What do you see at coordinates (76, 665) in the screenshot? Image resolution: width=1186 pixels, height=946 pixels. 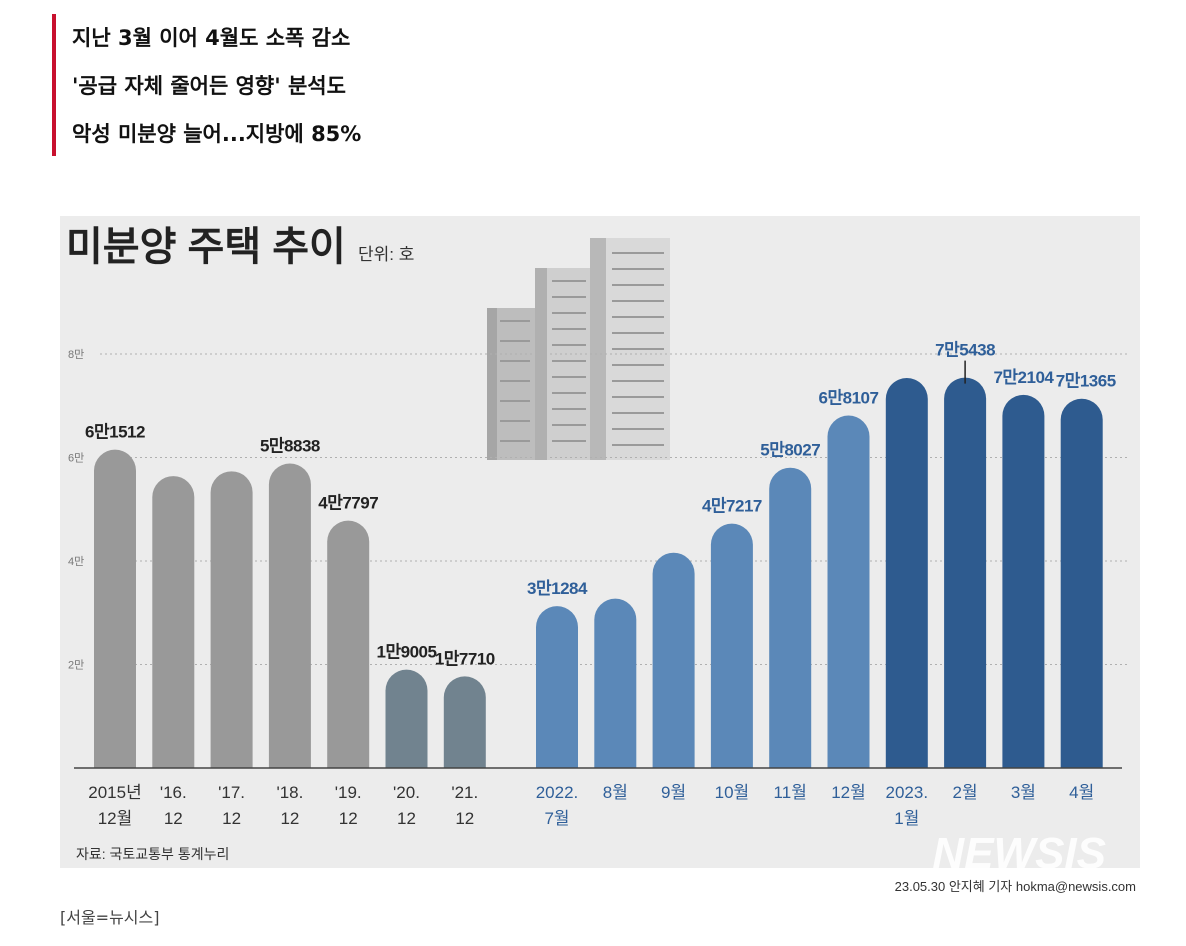 I see `y-tick-label: 2만` at bounding box center [76, 665].